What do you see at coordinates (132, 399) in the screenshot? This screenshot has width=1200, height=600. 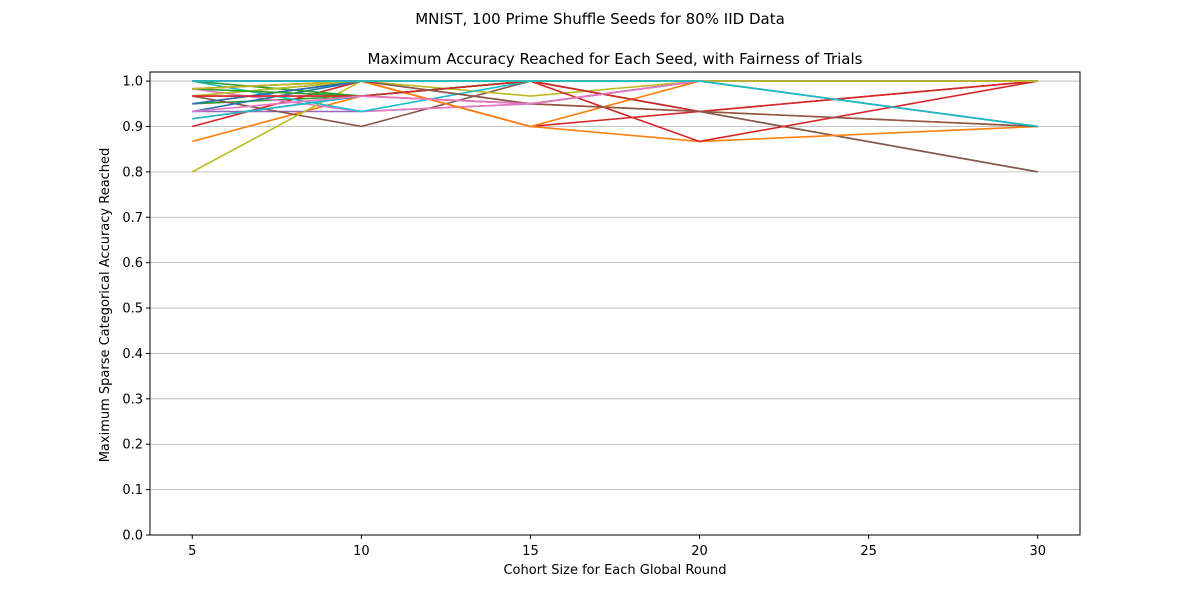 I see `y-tick-label: 0.3` at bounding box center [132, 399].